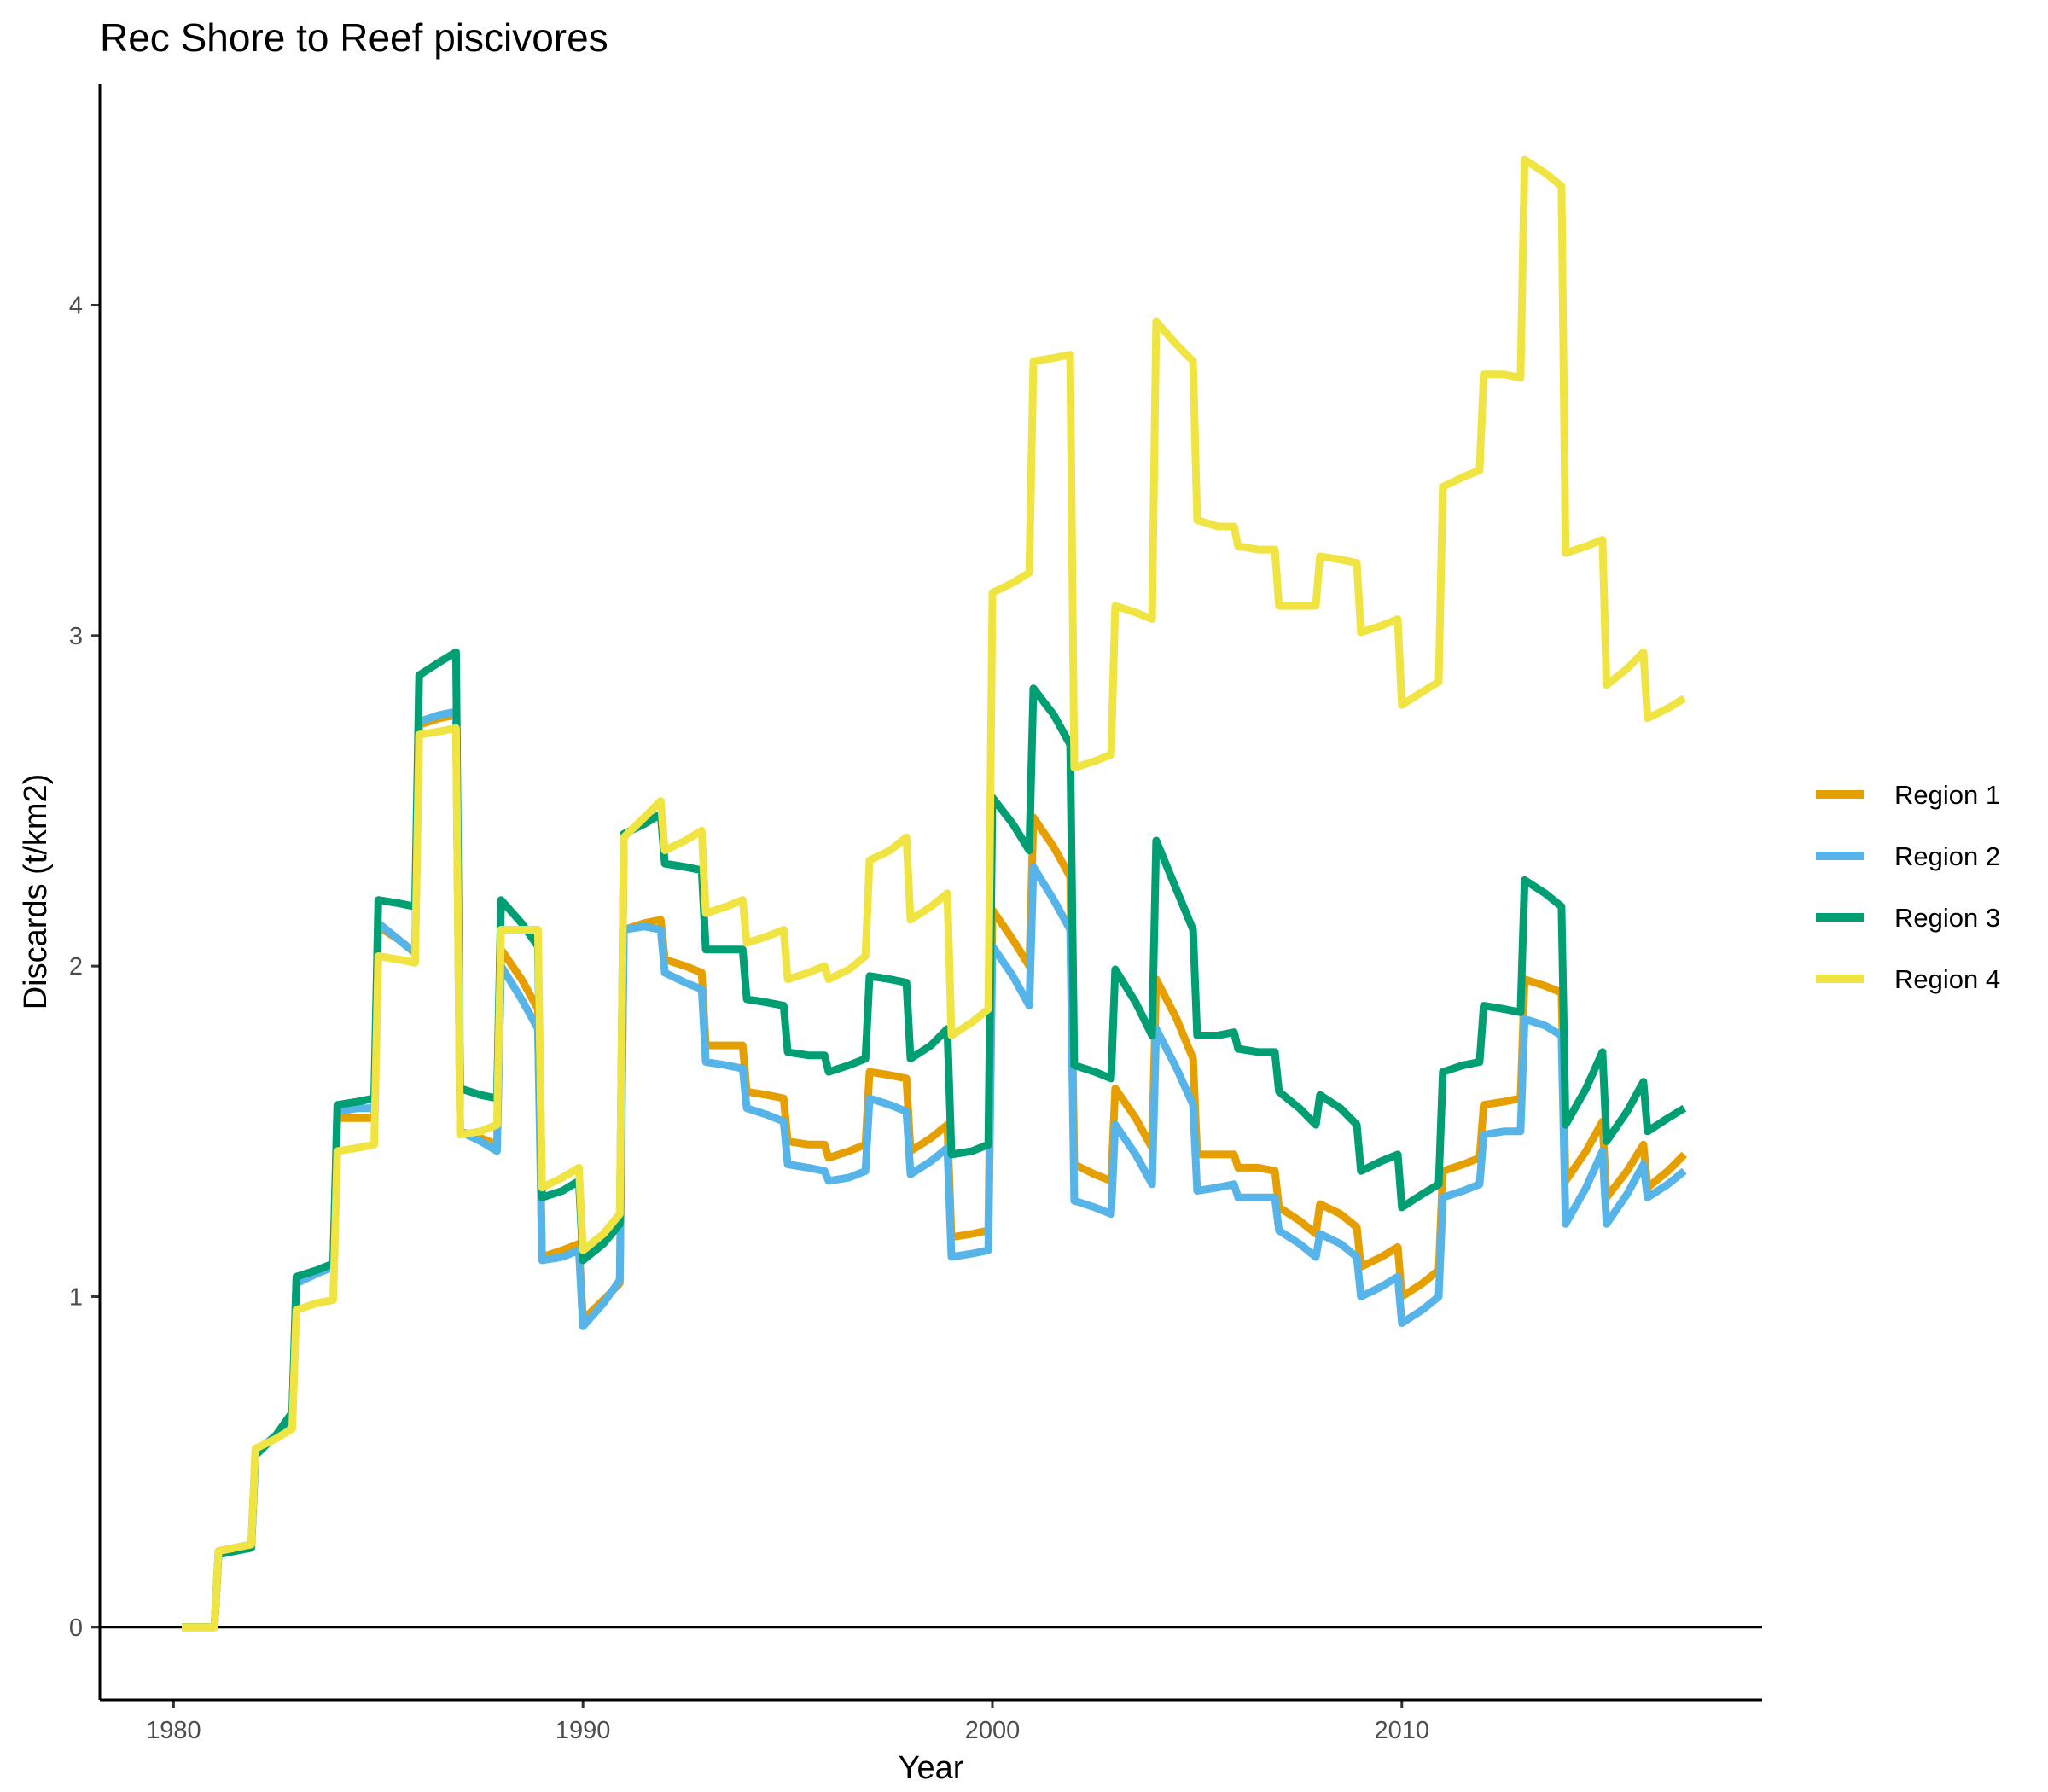 Image resolution: width=2048 pixels, height=1792 pixels. What do you see at coordinates (583, 1730) in the screenshot?
I see `x-tick-label: 1990` at bounding box center [583, 1730].